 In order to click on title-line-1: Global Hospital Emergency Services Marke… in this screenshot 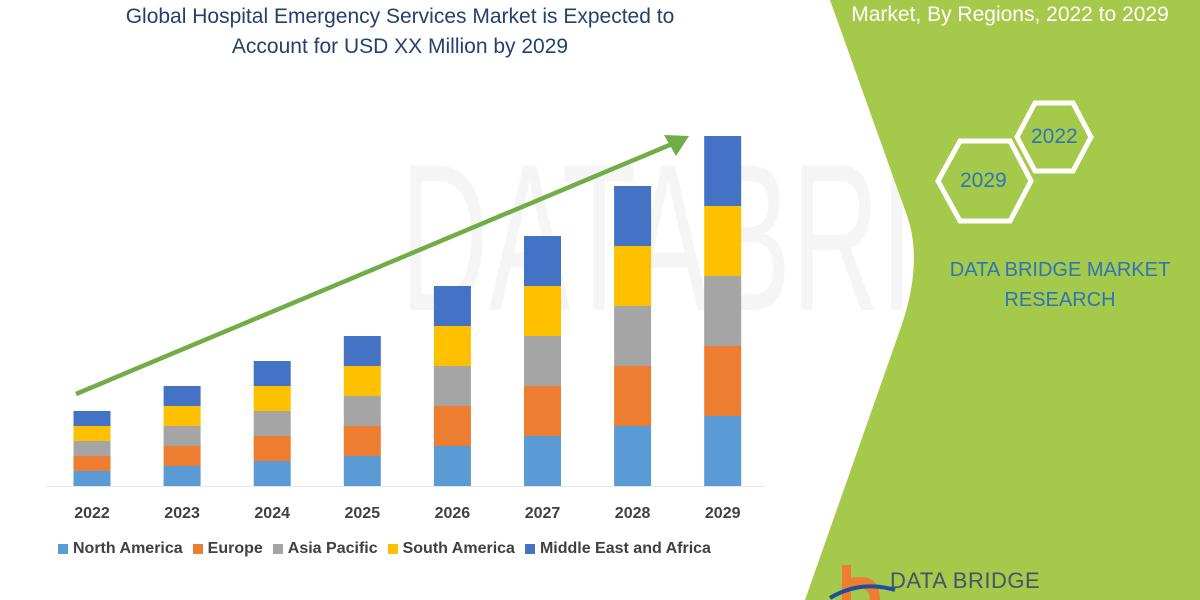, I will do `click(400, 16)`.